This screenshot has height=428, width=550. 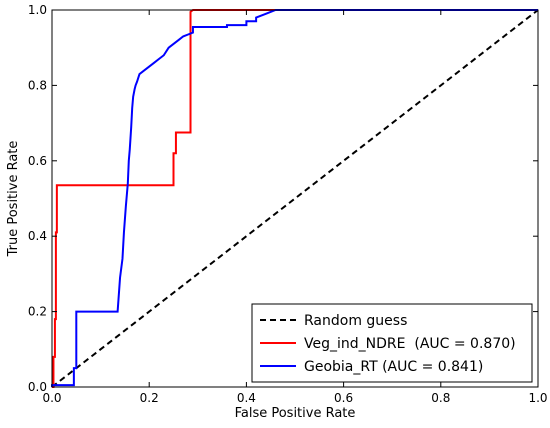 What do you see at coordinates (343, 398) in the screenshot?
I see `x-tick-label: 0.6` at bounding box center [343, 398].